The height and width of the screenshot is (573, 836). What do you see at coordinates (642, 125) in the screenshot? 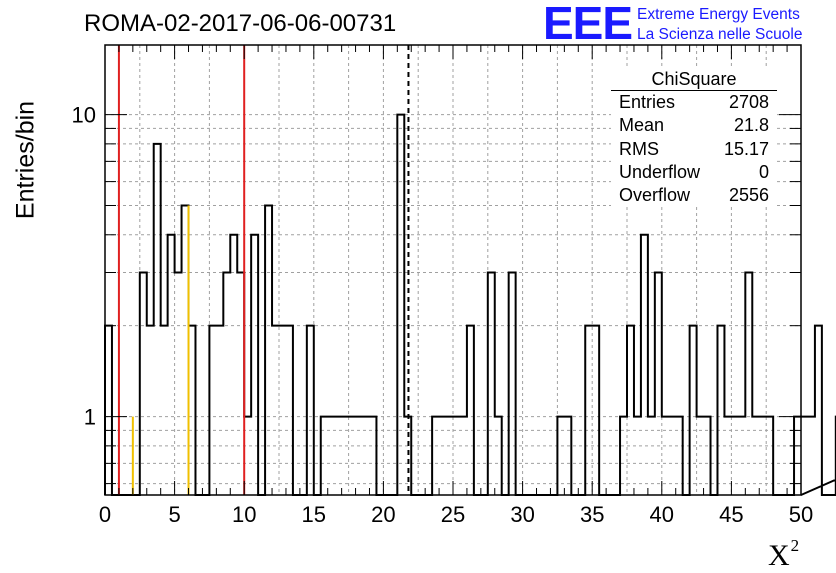
I see `stats-label: Mean` at bounding box center [642, 125].